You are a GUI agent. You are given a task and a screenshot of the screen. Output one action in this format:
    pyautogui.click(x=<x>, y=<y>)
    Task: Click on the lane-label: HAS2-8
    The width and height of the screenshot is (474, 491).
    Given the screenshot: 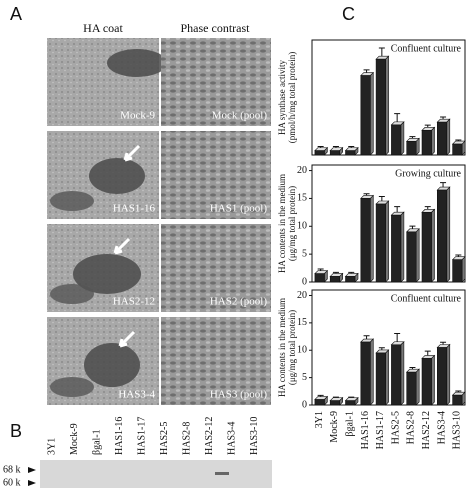 What is the action you would take?
    pyautogui.click(x=186, y=438)
    